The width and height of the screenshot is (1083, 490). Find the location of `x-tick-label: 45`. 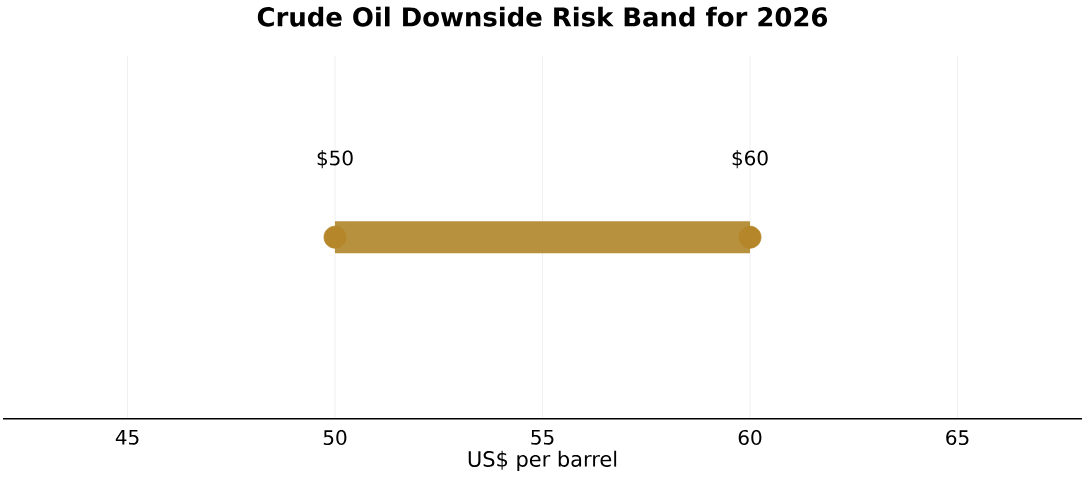

x-tick-label: 45 is located at coordinates (127, 437).